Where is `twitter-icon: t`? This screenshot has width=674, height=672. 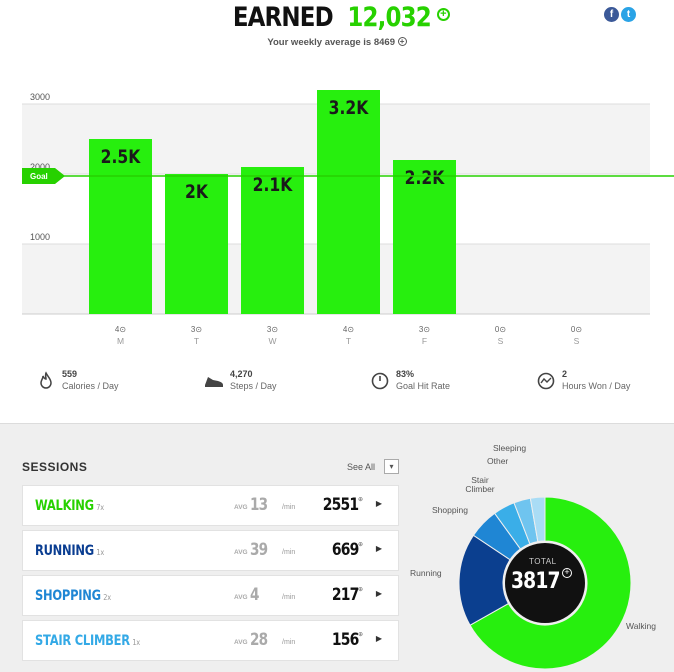 twitter-icon: t is located at coordinates (628, 14).